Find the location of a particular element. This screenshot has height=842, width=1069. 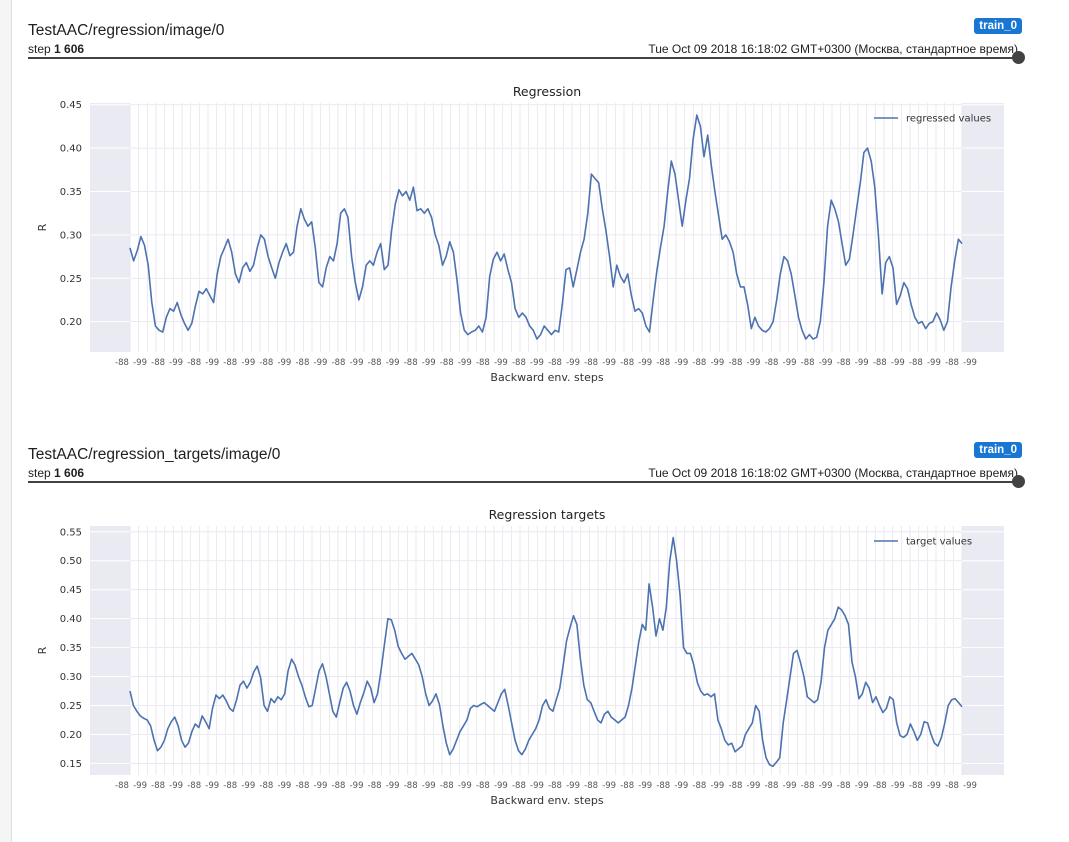

y-axis-label: R is located at coordinates (42, 650).